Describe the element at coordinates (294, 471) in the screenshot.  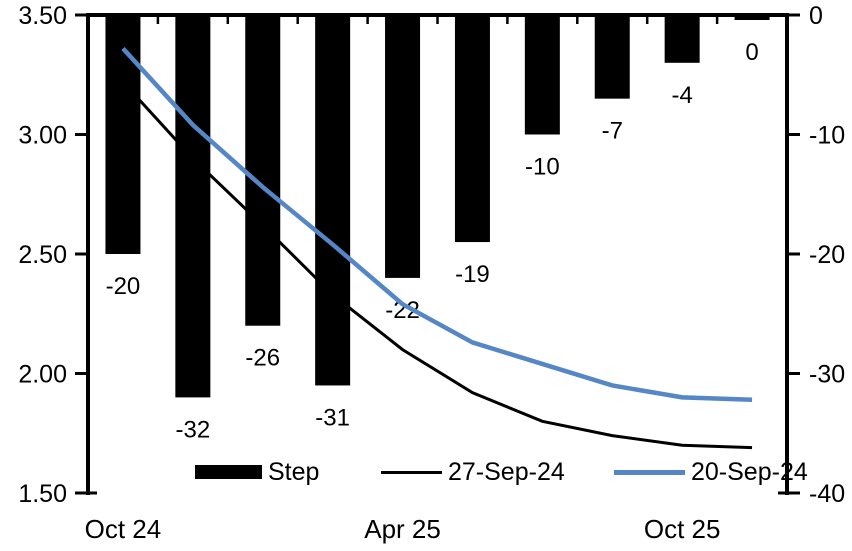
I see `legend-label-step: Step` at that location.